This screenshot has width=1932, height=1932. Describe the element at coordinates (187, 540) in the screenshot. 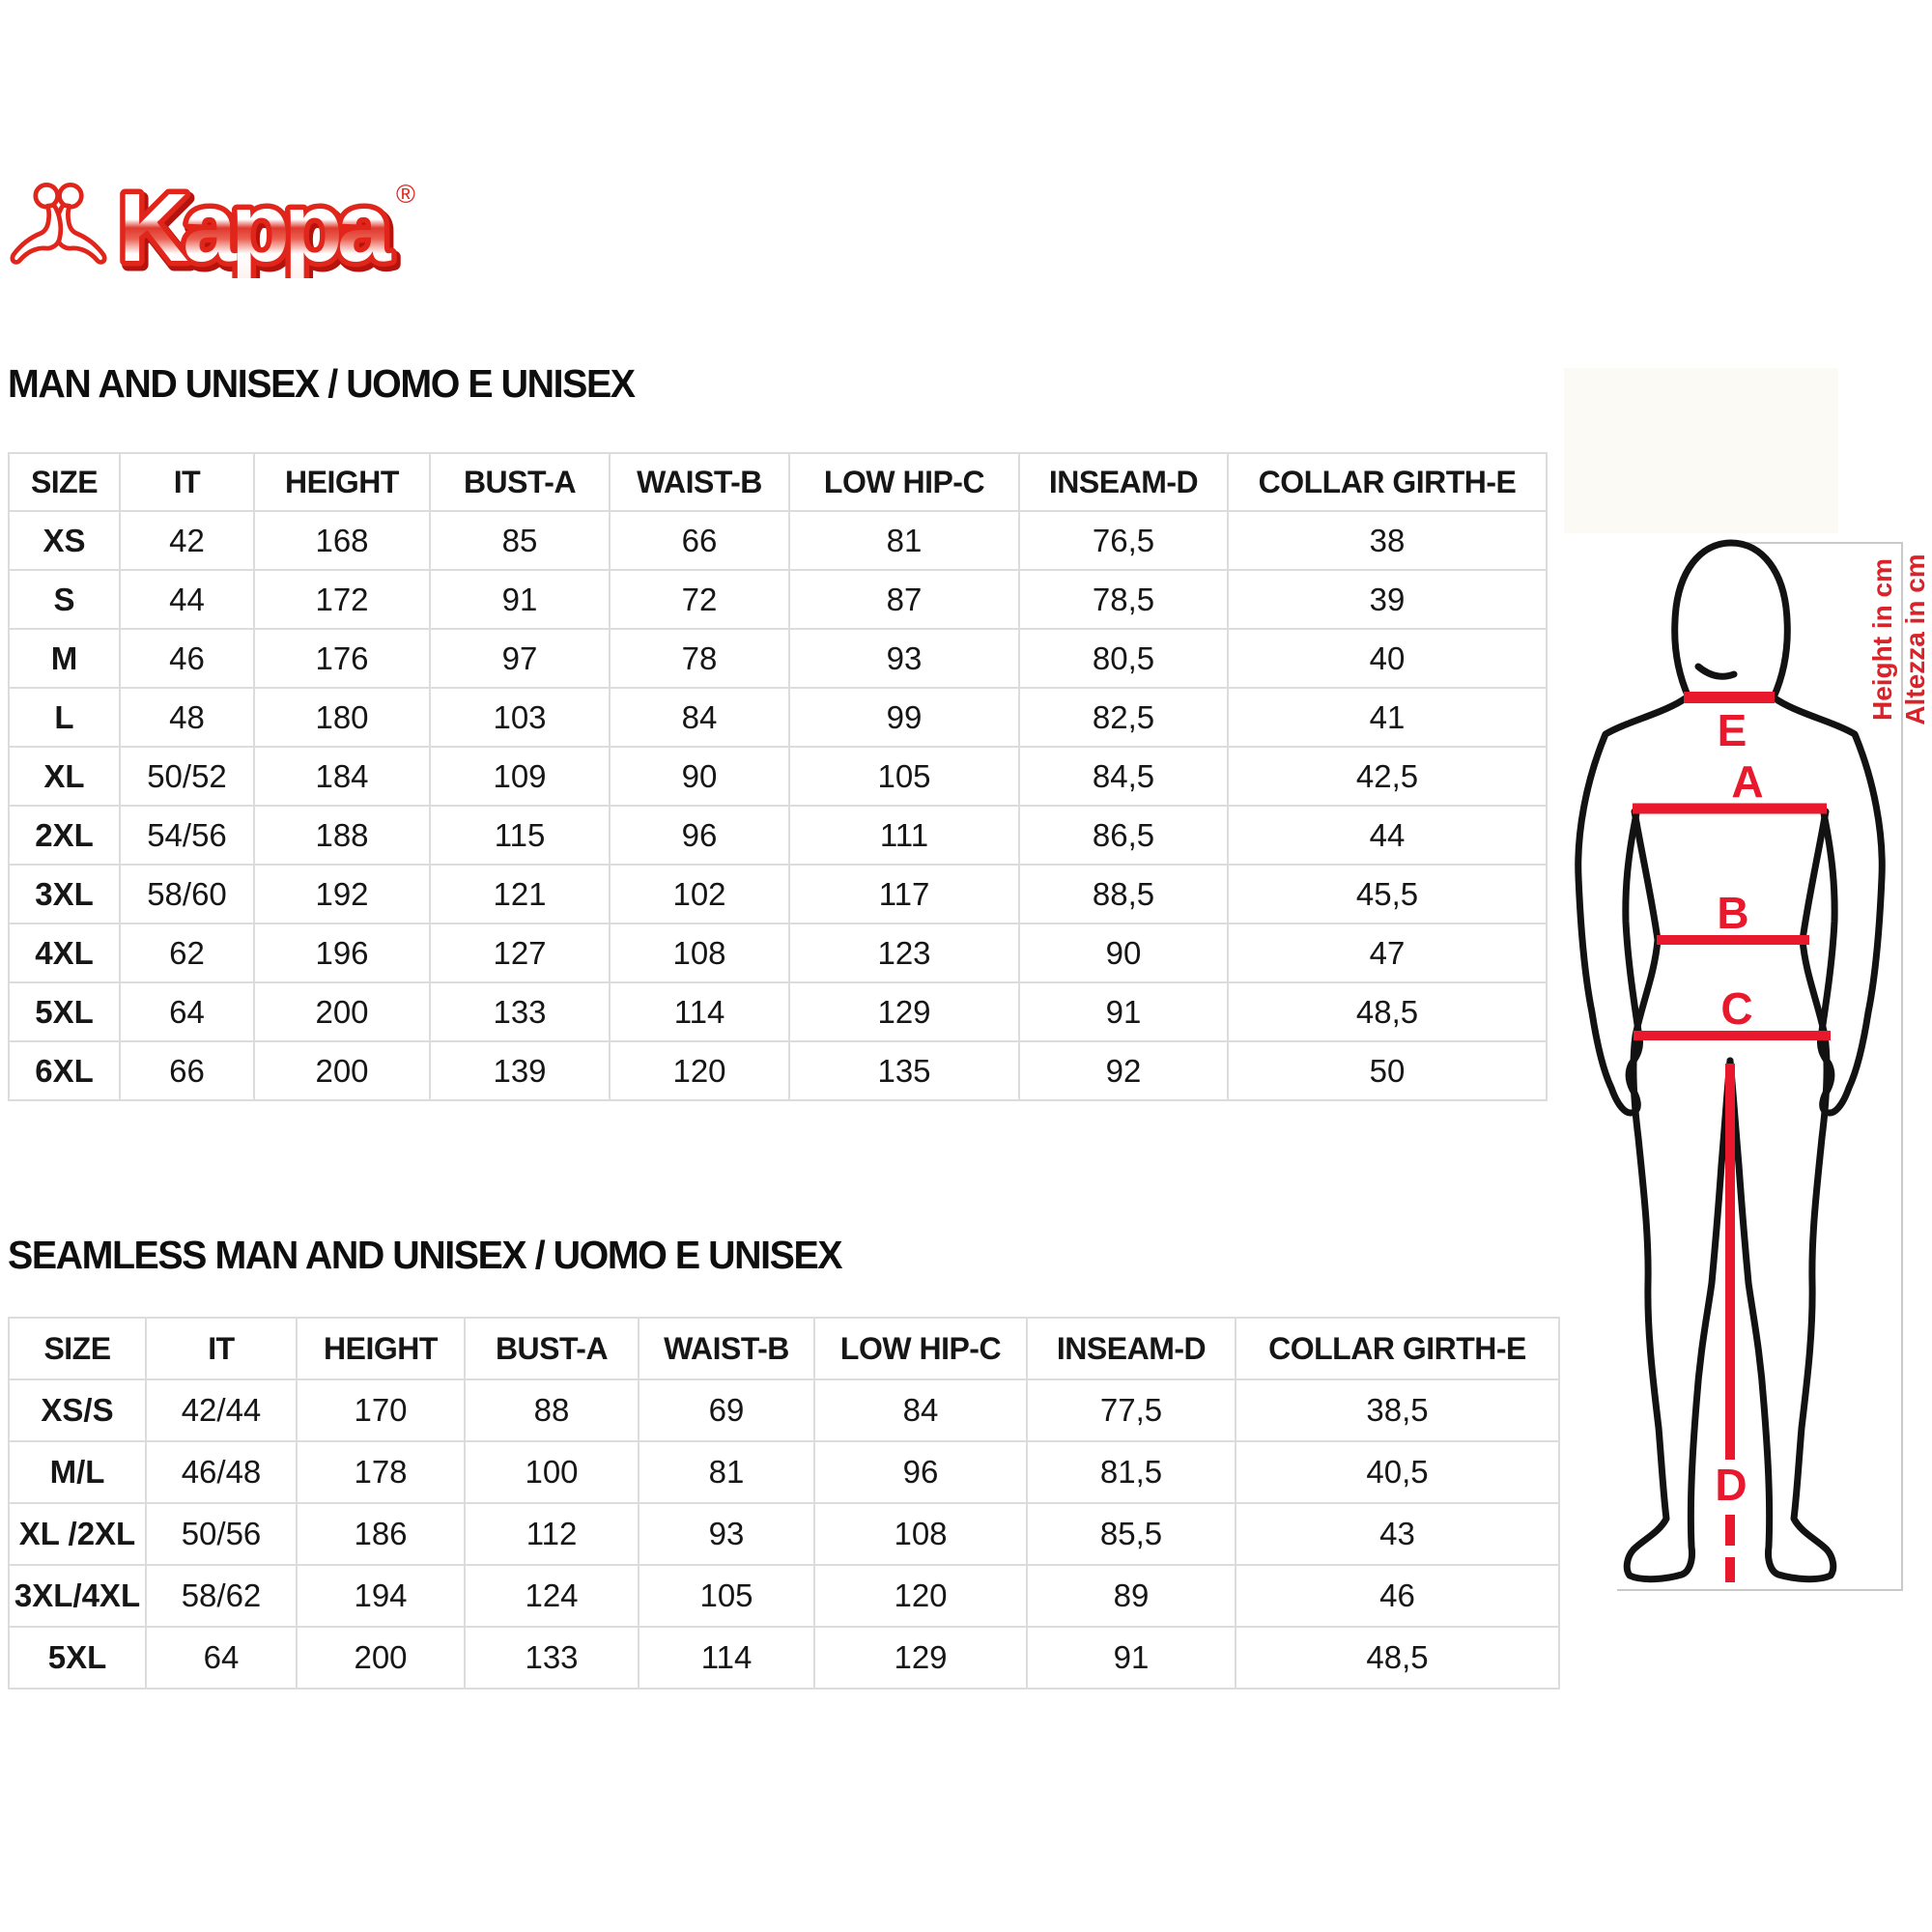

I see `measurement-cell: 42` at that location.